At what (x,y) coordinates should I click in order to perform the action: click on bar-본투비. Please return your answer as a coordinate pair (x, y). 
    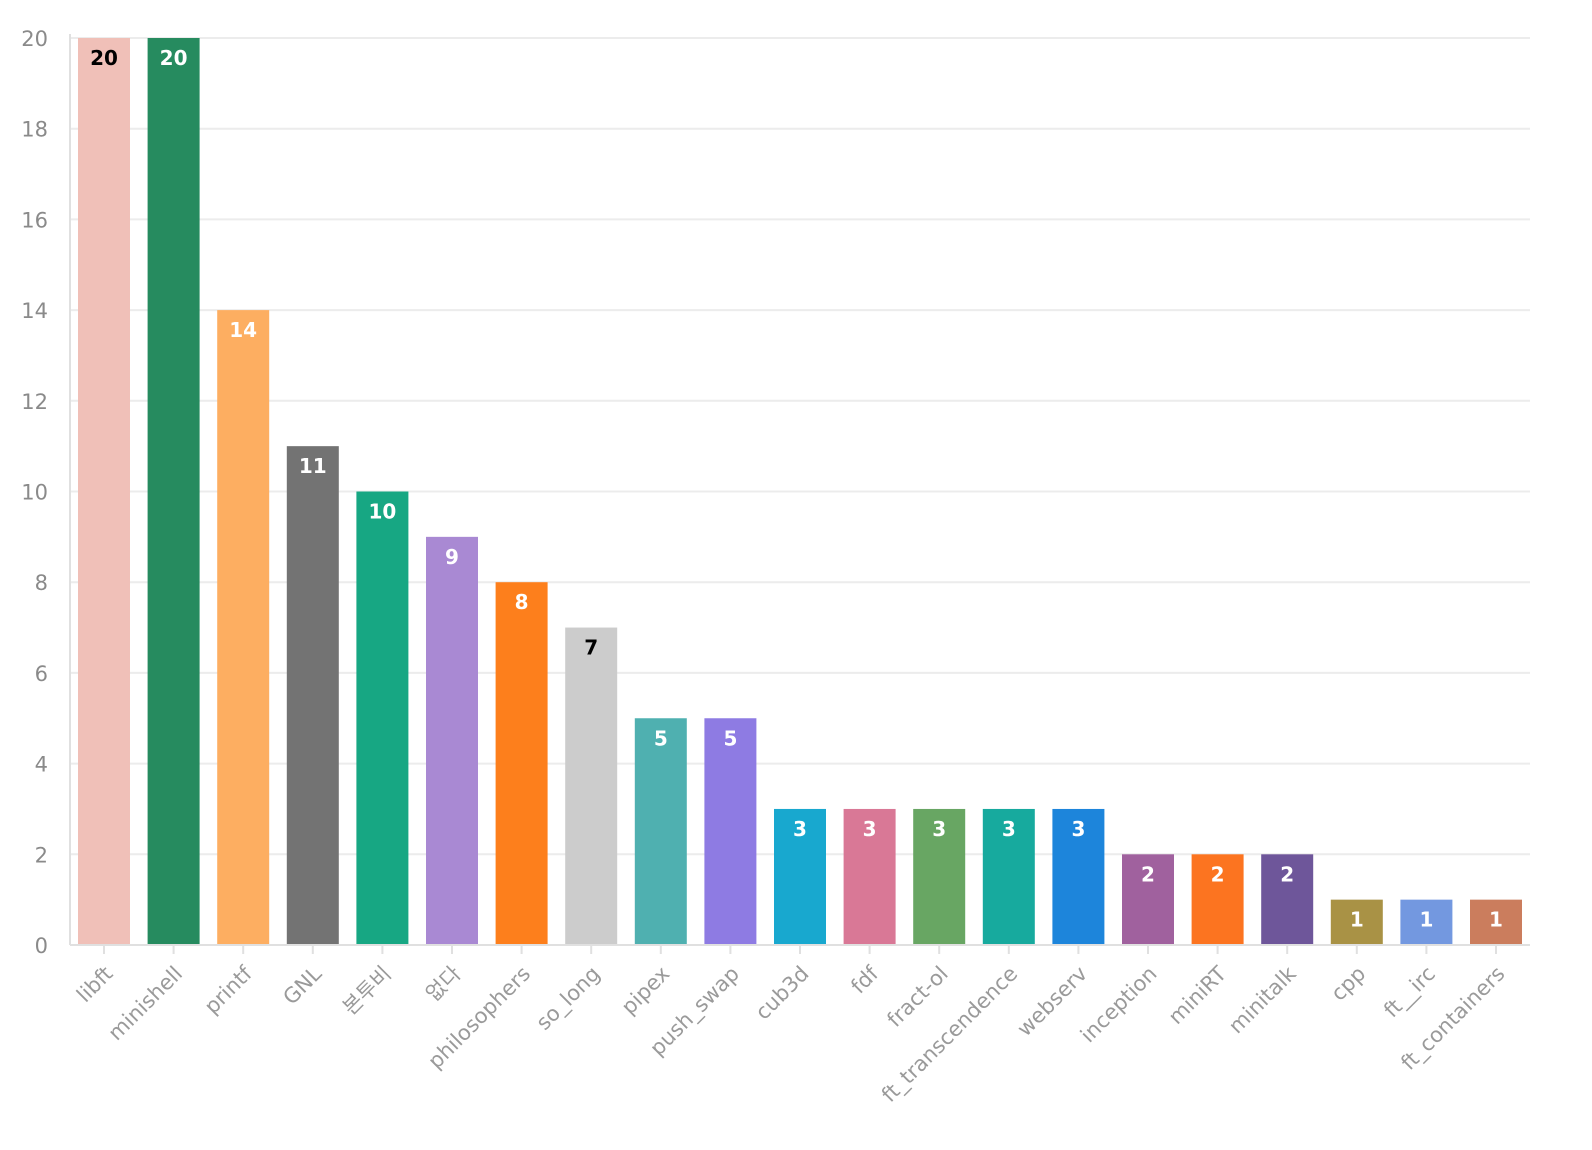
    Looking at the image, I should click on (382, 718).